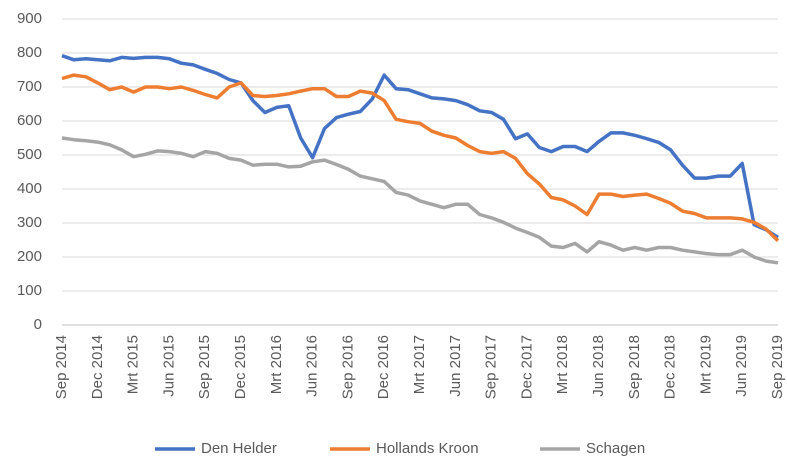  Describe the element at coordinates (383, 367) in the screenshot. I see `x-tick-label: Dec 2016` at that location.